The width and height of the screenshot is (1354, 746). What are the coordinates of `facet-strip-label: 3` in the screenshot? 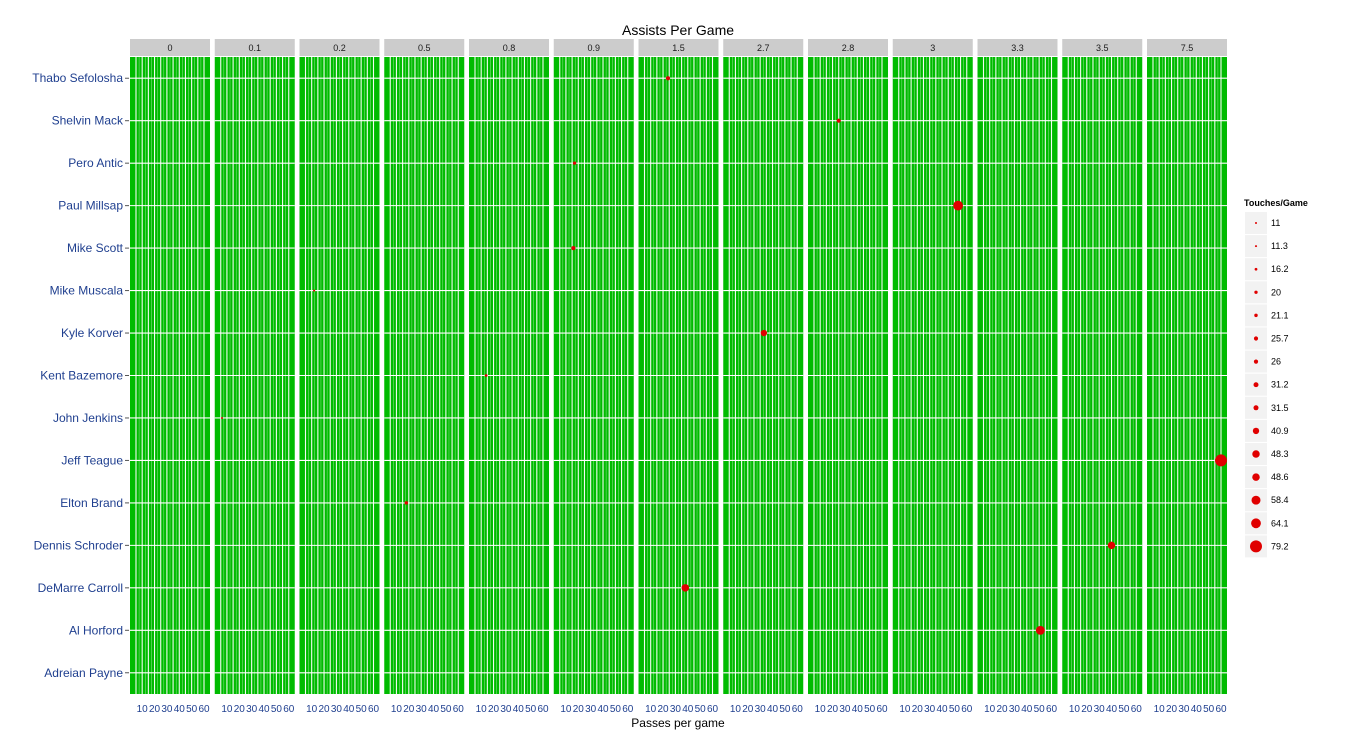 It's located at (932, 48).